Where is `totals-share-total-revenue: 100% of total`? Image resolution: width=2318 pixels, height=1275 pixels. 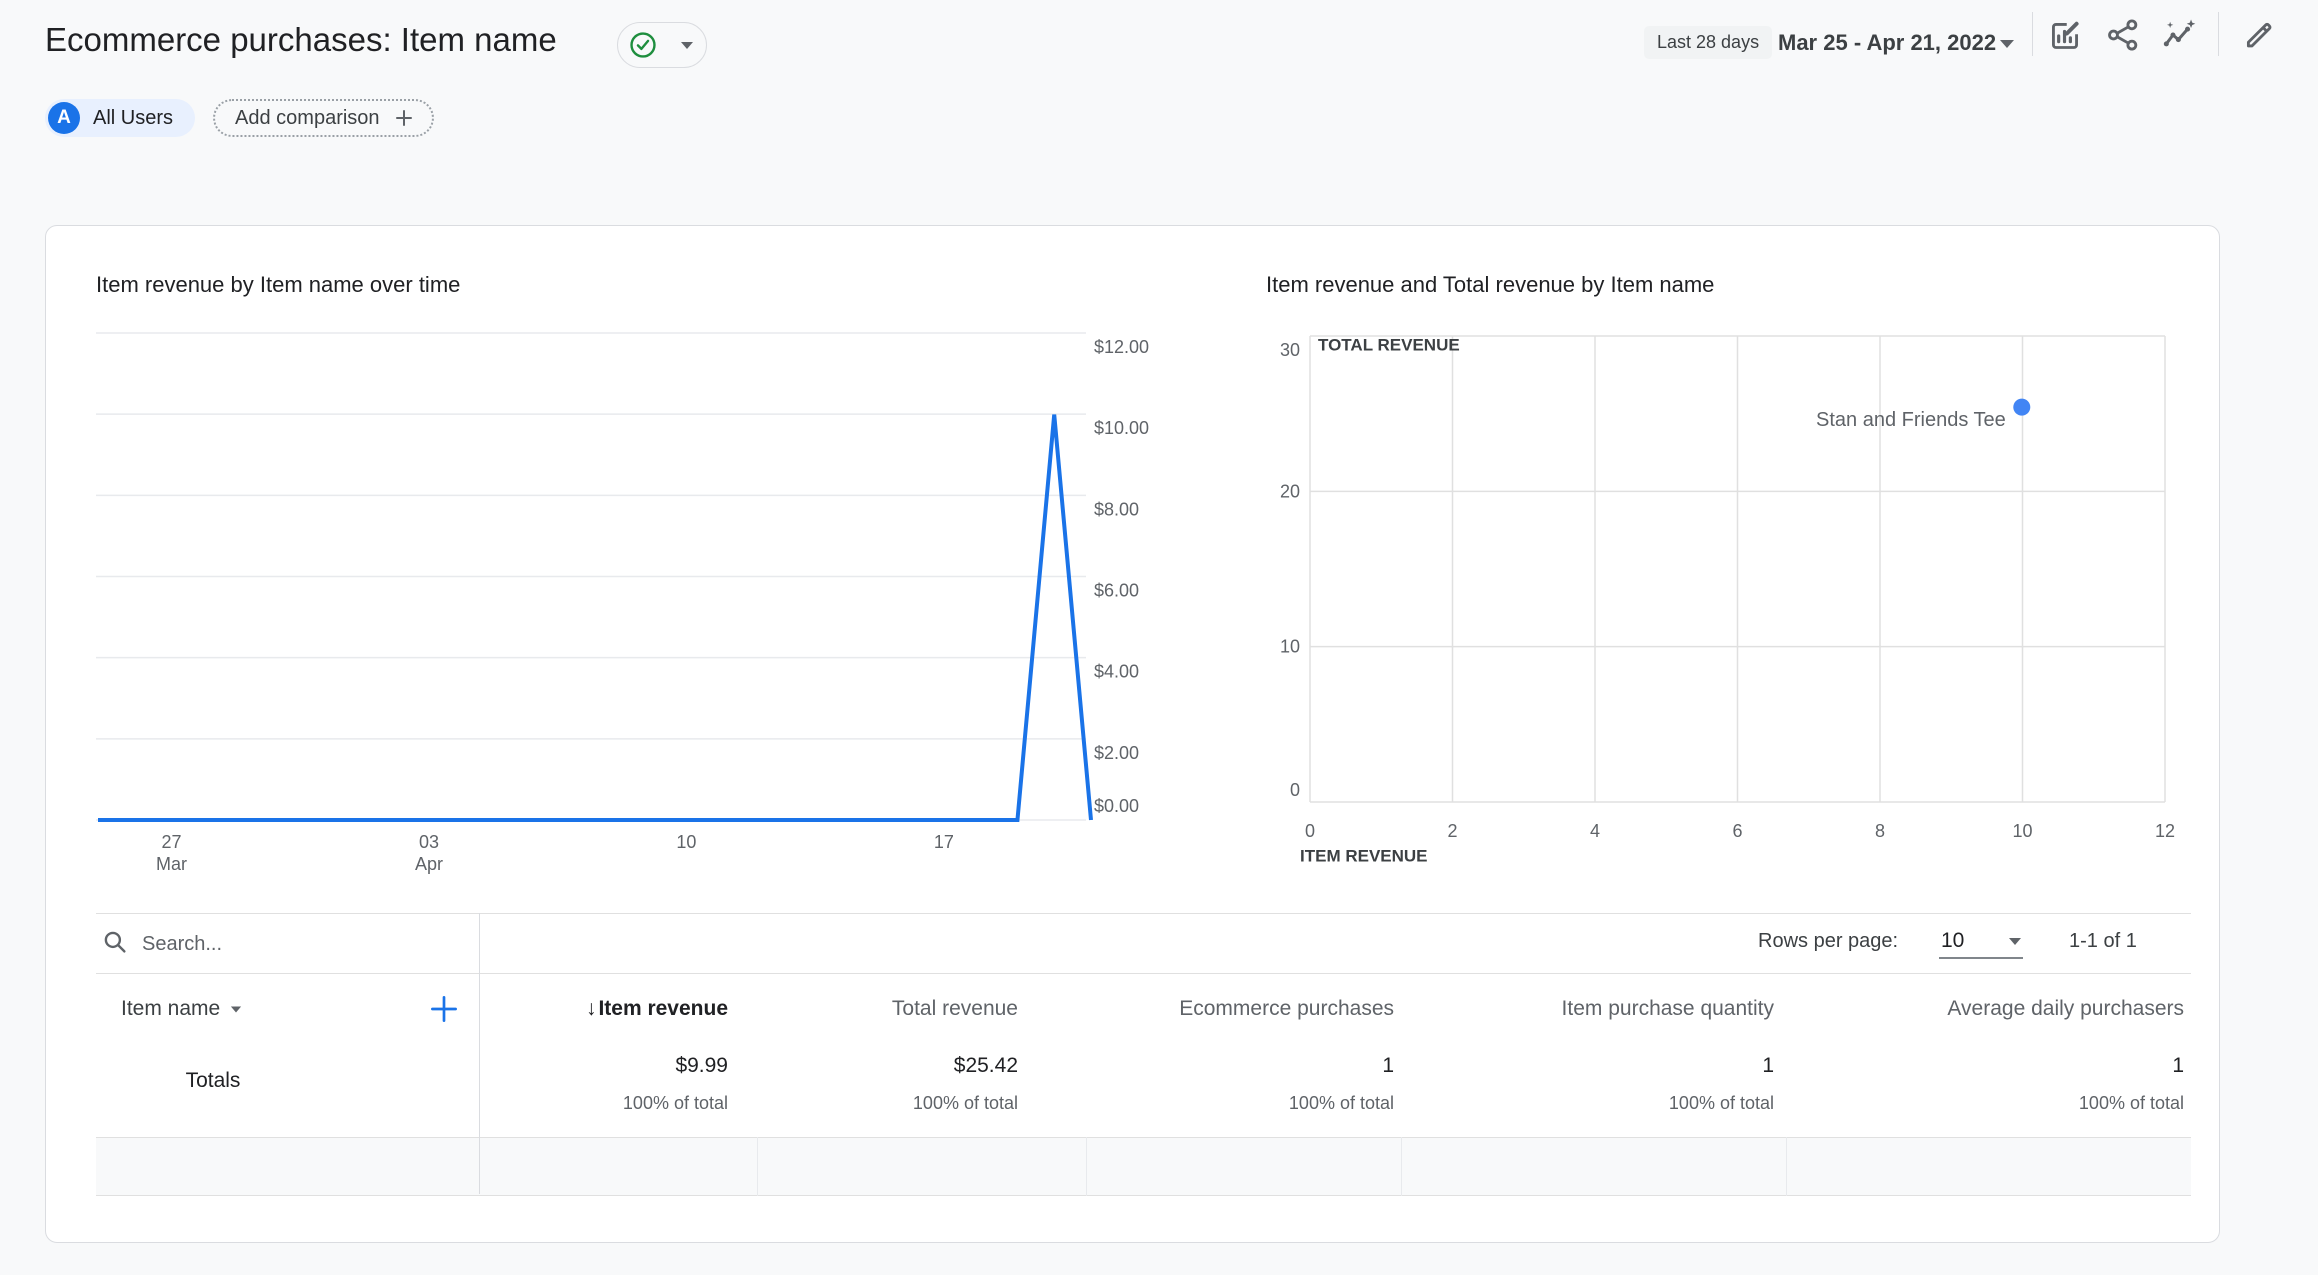 totals-share-total-revenue: 100% of total is located at coordinates (965, 1103).